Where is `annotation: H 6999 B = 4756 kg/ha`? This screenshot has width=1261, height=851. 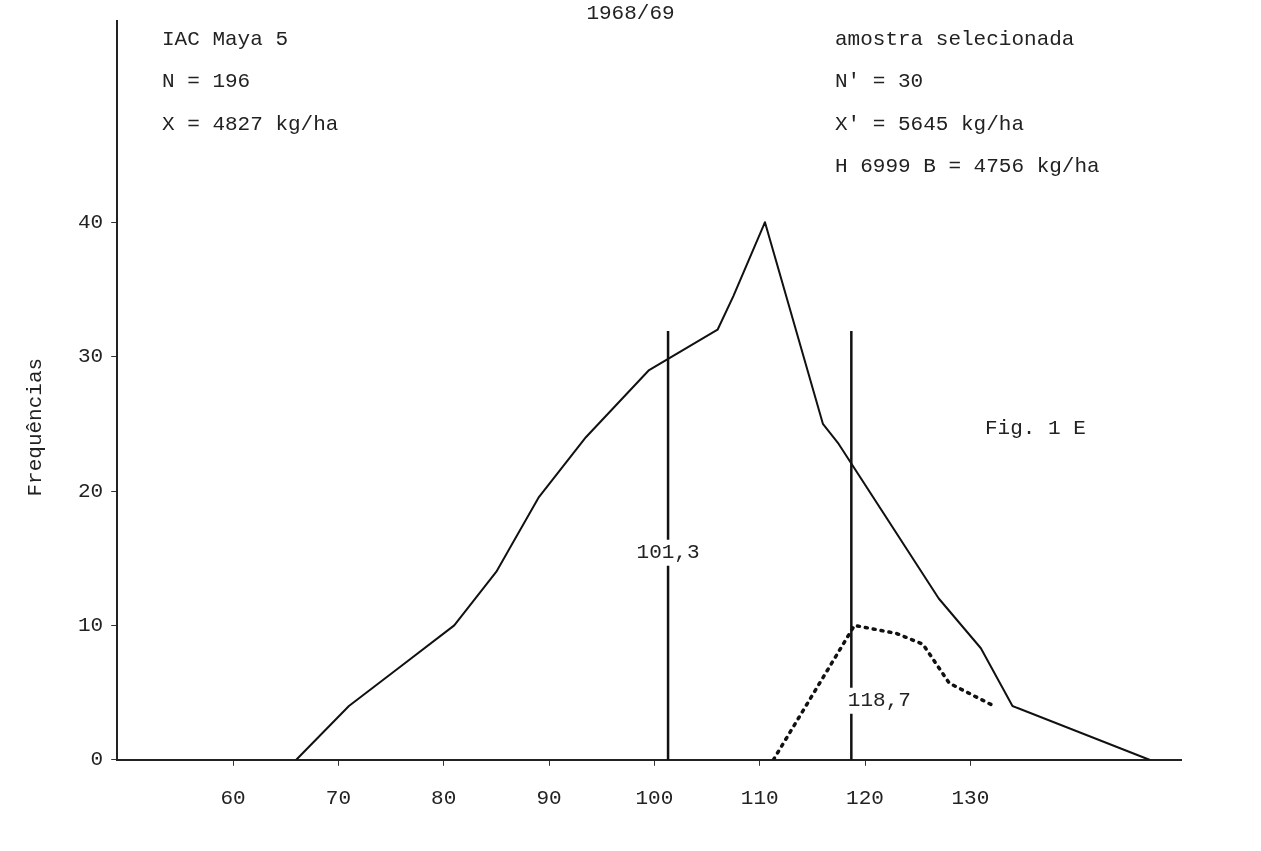
annotation: H 6999 B = 4756 kg/ha is located at coordinates (967, 166).